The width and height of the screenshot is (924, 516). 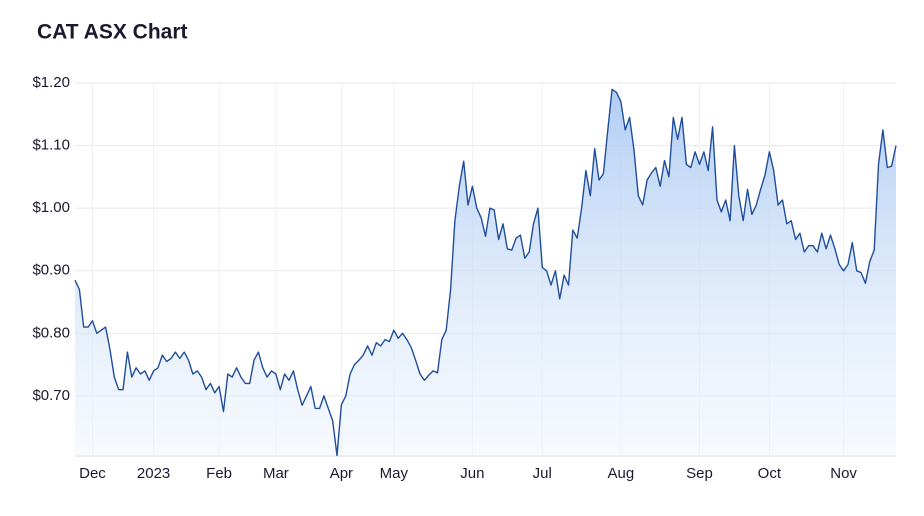 What do you see at coordinates (51, 332) in the screenshot?
I see `y-tick-label: $0.80` at bounding box center [51, 332].